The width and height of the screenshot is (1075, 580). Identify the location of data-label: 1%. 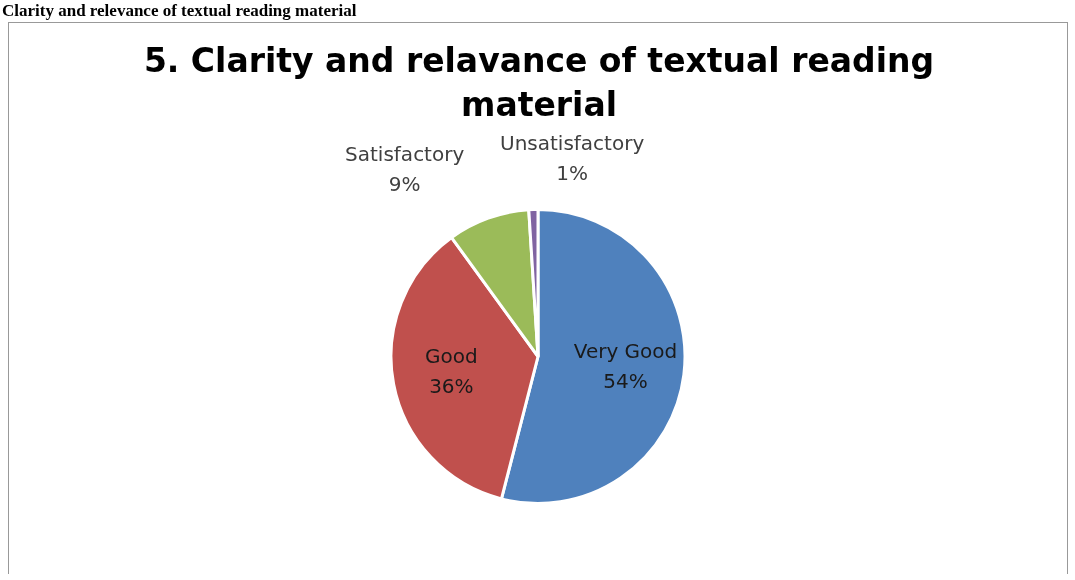
(572, 172).